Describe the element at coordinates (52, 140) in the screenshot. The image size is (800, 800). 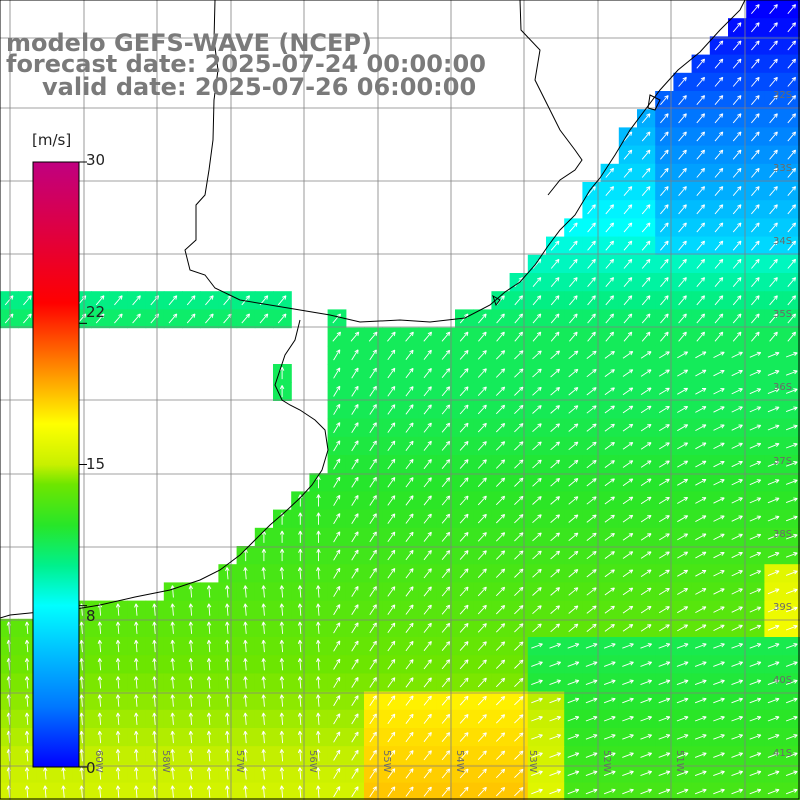
I see `colorbar-unit: [m/s]` at that location.